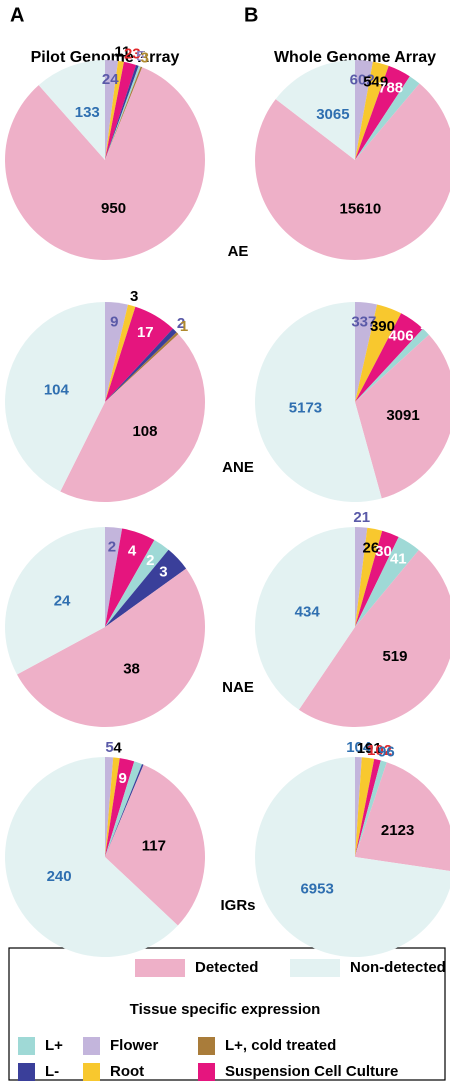  What do you see at coordinates (394, 656) in the screenshot?
I see `slice-label: 519` at bounding box center [394, 656].